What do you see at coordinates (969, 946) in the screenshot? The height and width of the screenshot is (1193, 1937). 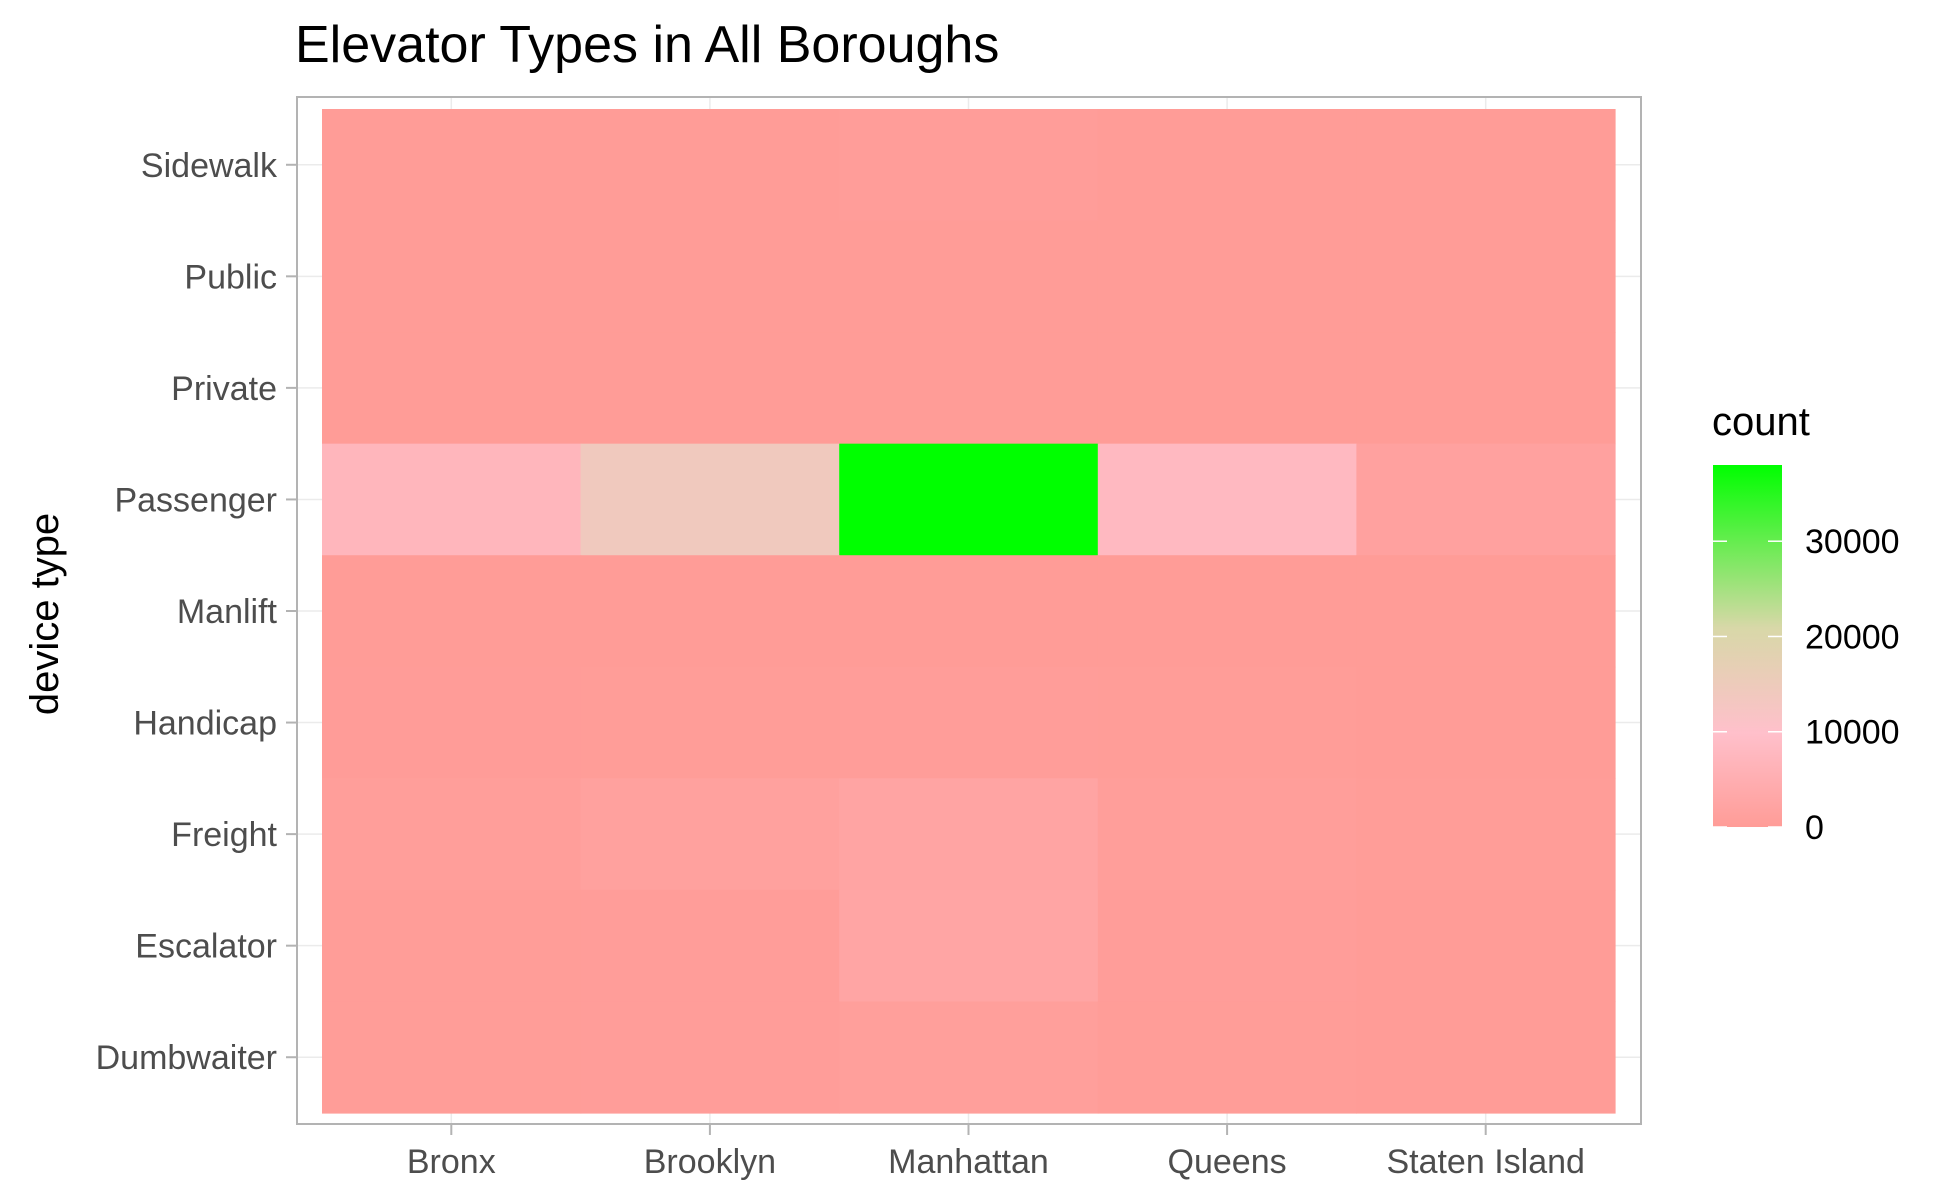 I see `heatmap-cell-escalator-manhattan` at bounding box center [969, 946].